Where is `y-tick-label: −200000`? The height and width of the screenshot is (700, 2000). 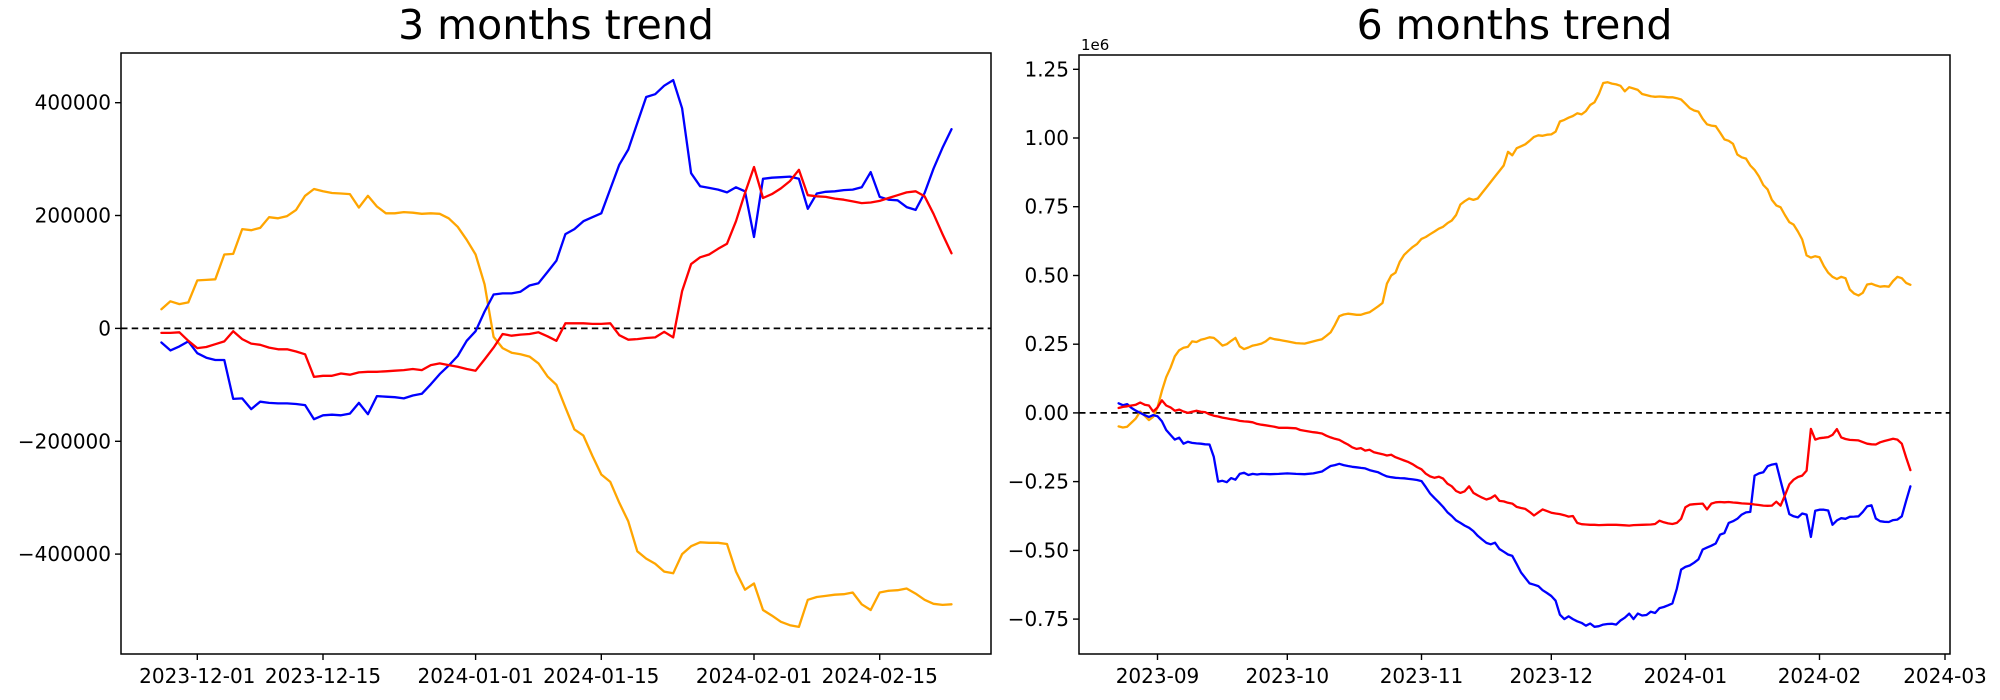
y-tick-label: −200000 is located at coordinates (64, 441).